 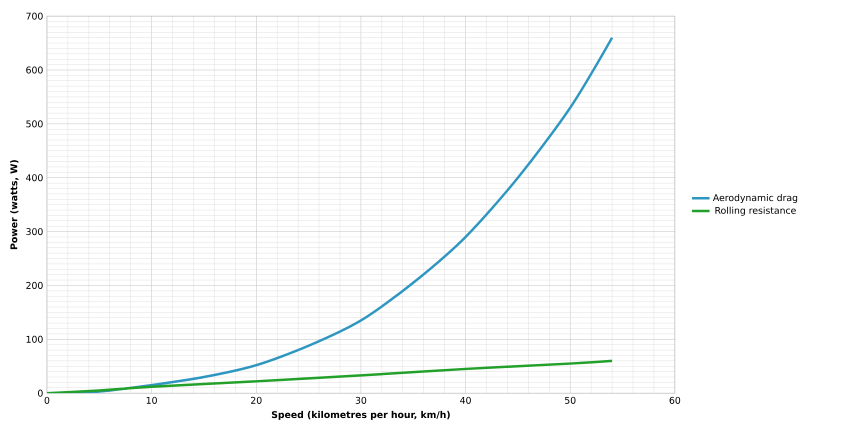 I want to click on y-tick-label: 400, so click(x=34, y=178).